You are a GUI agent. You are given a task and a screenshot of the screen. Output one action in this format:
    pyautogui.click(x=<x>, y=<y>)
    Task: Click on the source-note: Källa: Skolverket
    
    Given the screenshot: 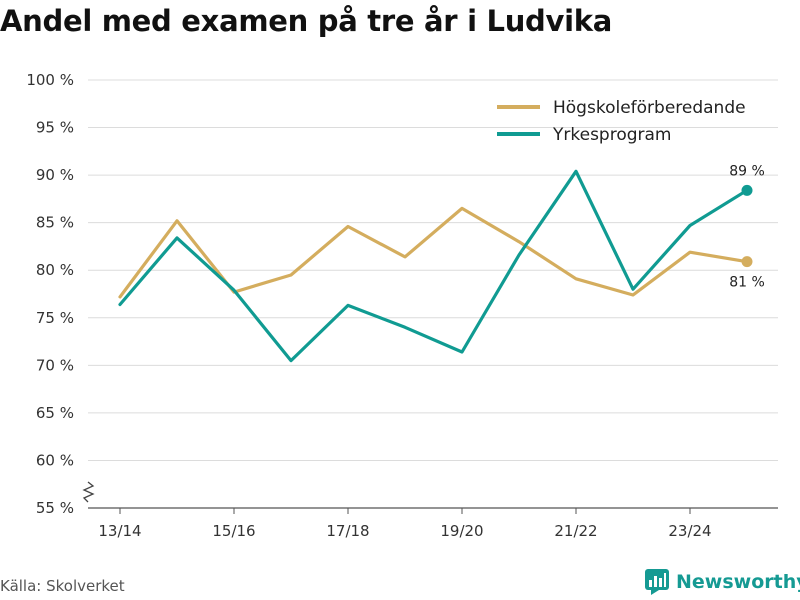 What is the action you would take?
    pyautogui.click(x=62, y=586)
    